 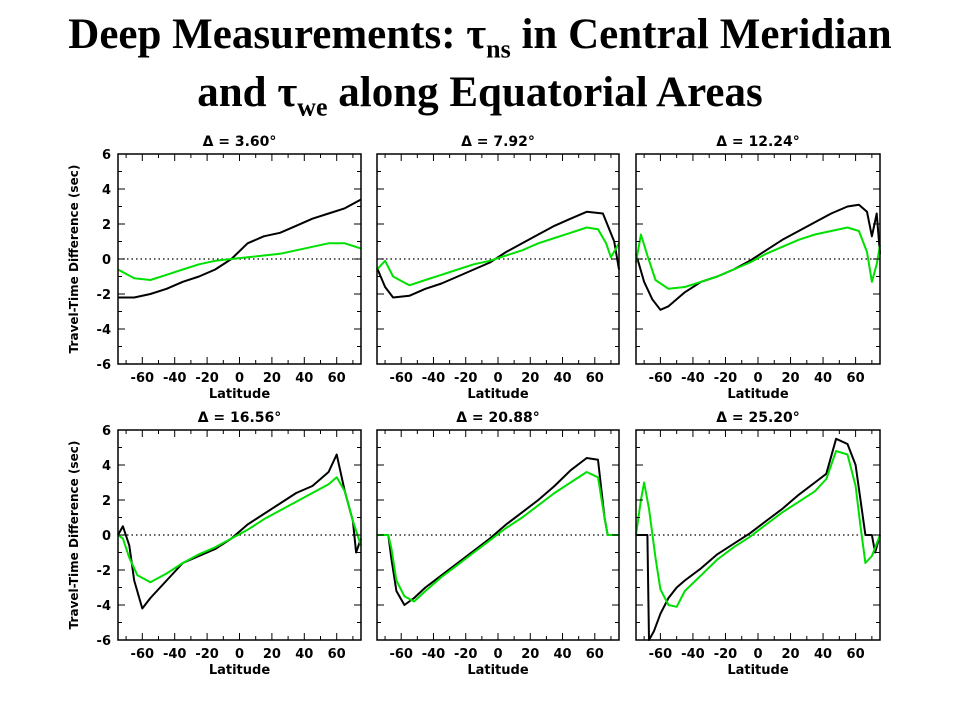 I want to click on title-line-1-pre: Deep Measurements: τ, so click(x=277, y=34).